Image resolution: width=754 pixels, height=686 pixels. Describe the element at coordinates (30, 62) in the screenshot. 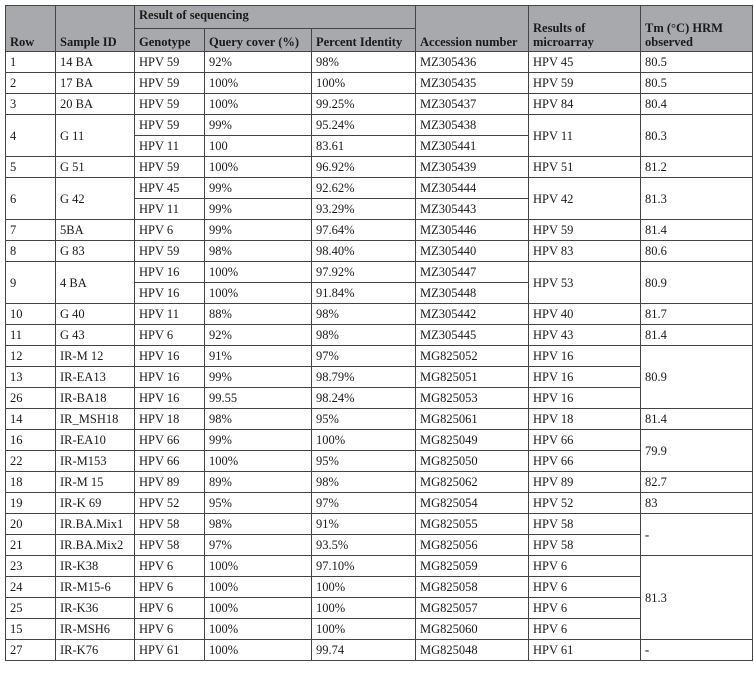

I see `cell-row: 1` at that location.